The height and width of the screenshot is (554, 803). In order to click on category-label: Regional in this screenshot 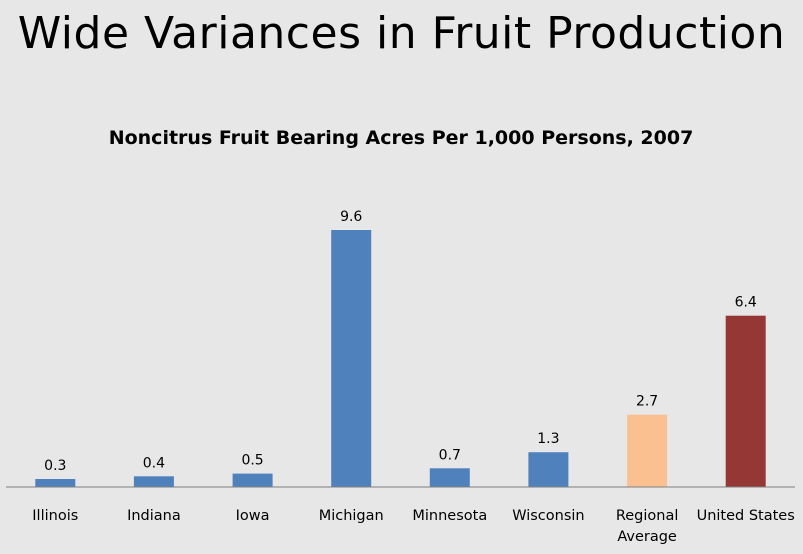, I will do `click(647, 516)`.